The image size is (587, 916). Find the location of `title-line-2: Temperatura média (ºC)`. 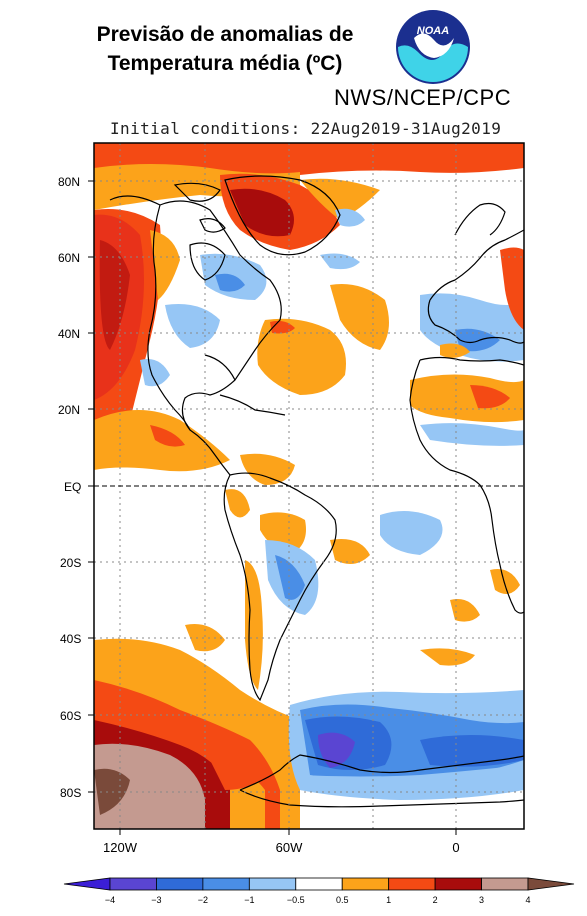

title-line-2: Temperatura média (ºC) is located at coordinates (225, 63).